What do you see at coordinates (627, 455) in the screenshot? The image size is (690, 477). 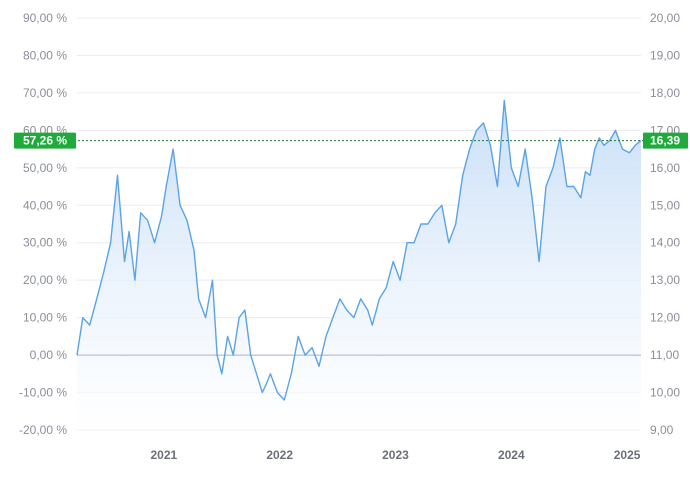 I see `x-tick-label: 2025` at bounding box center [627, 455].